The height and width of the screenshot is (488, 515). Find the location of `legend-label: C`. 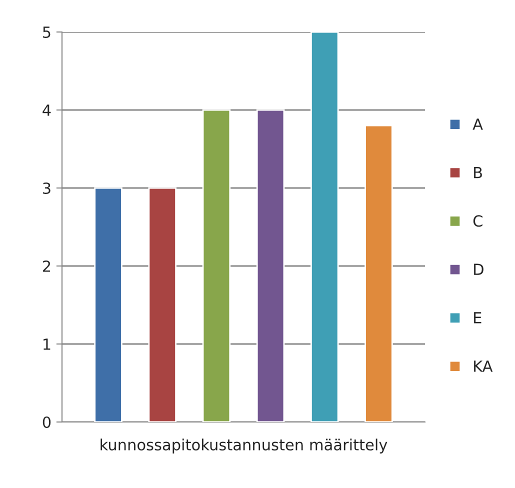

legend-label: C is located at coordinates (477, 221).